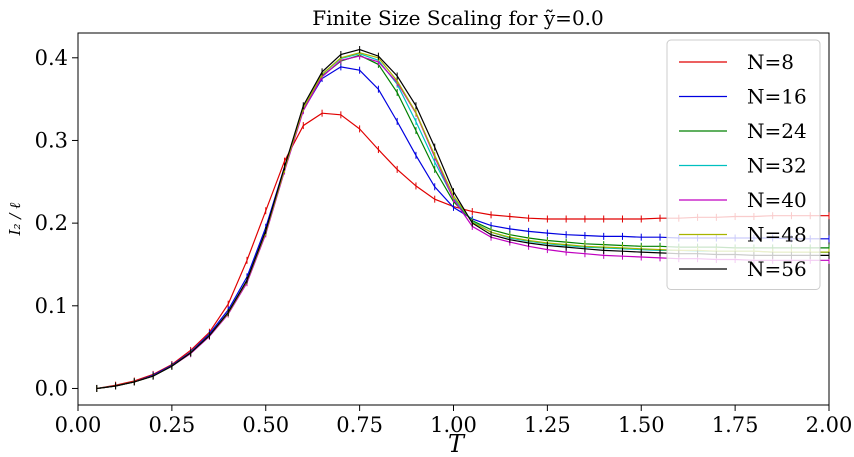 The image size is (854, 457). I want to click on x-tick-label: 0.00, so click(78, 425).